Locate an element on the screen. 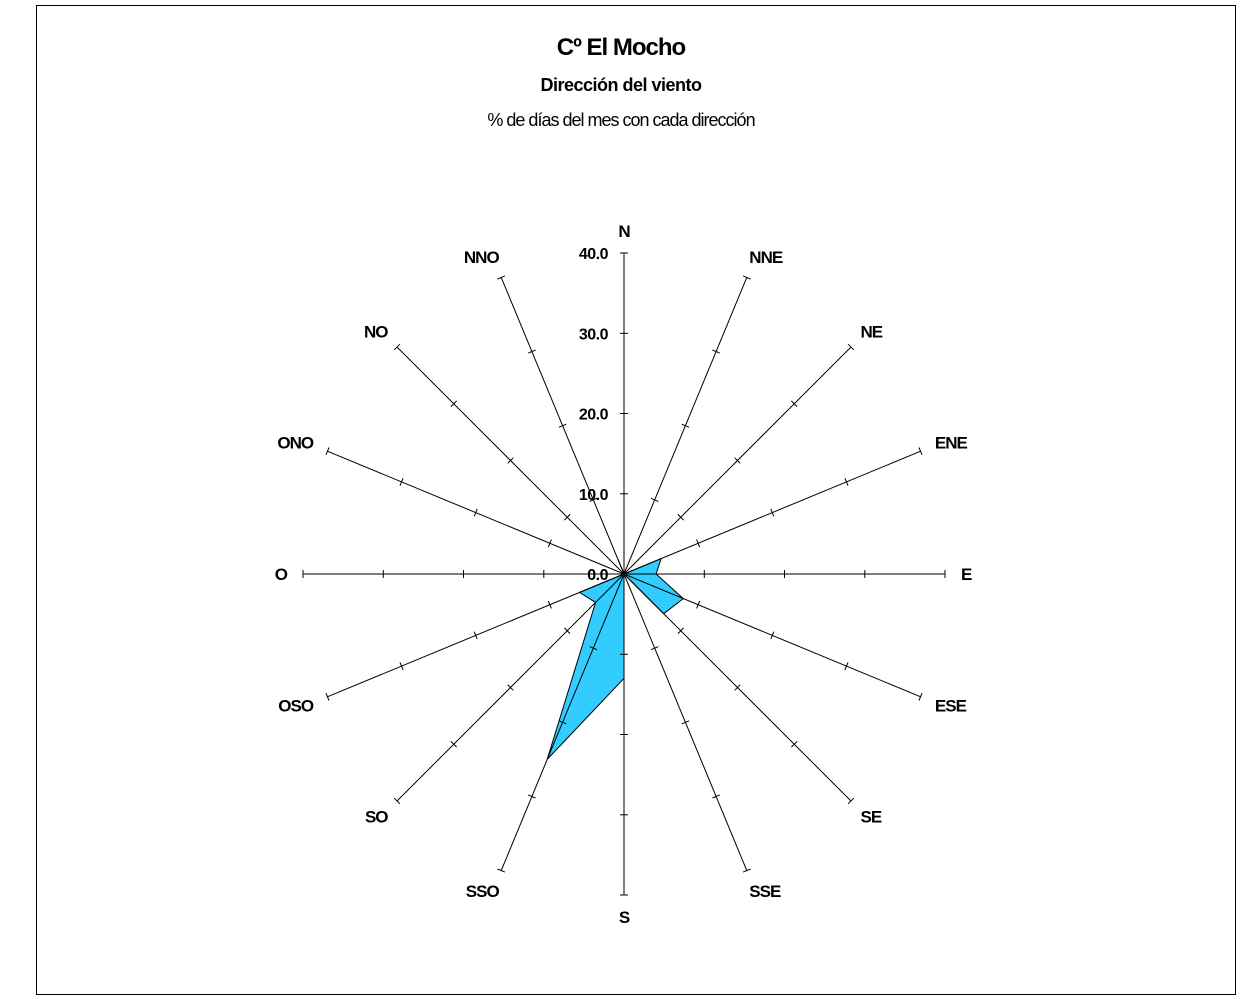  direction-label-oso: OSO is located at coordinates (296, 705).